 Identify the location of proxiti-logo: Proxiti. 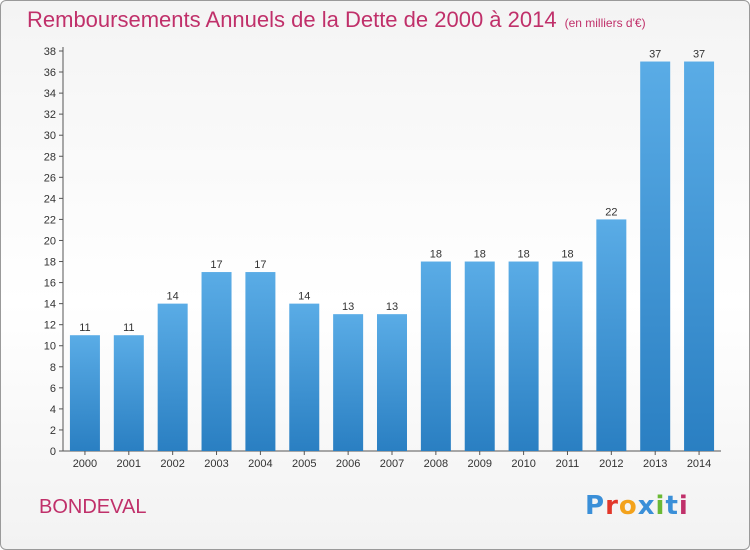
(637, 506).